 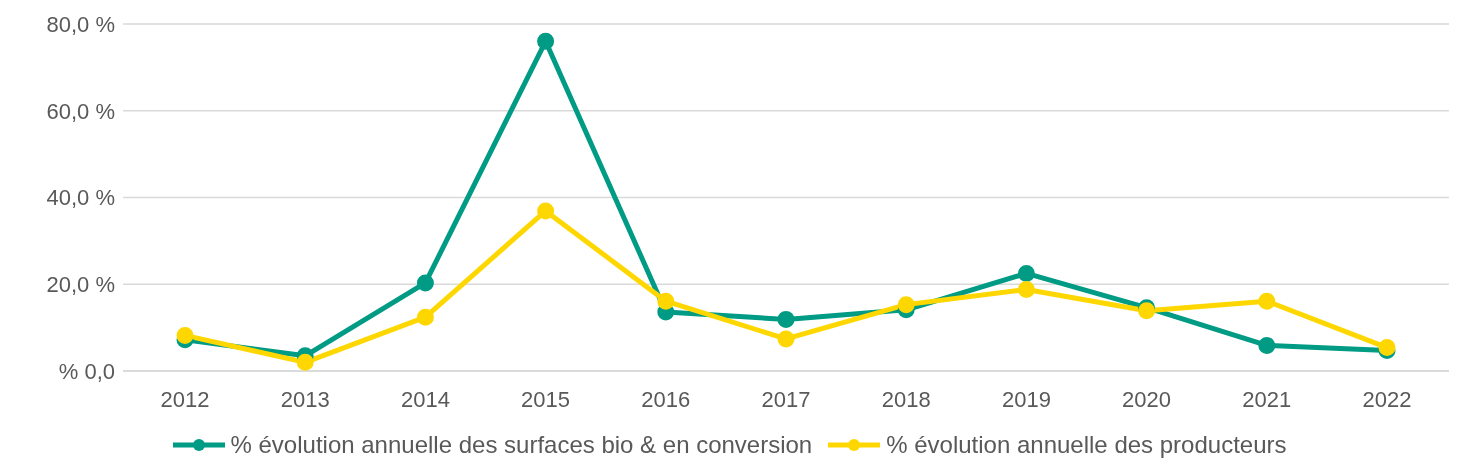 I want to click on x-tick-label: 2012, so click(x=185, y=399).